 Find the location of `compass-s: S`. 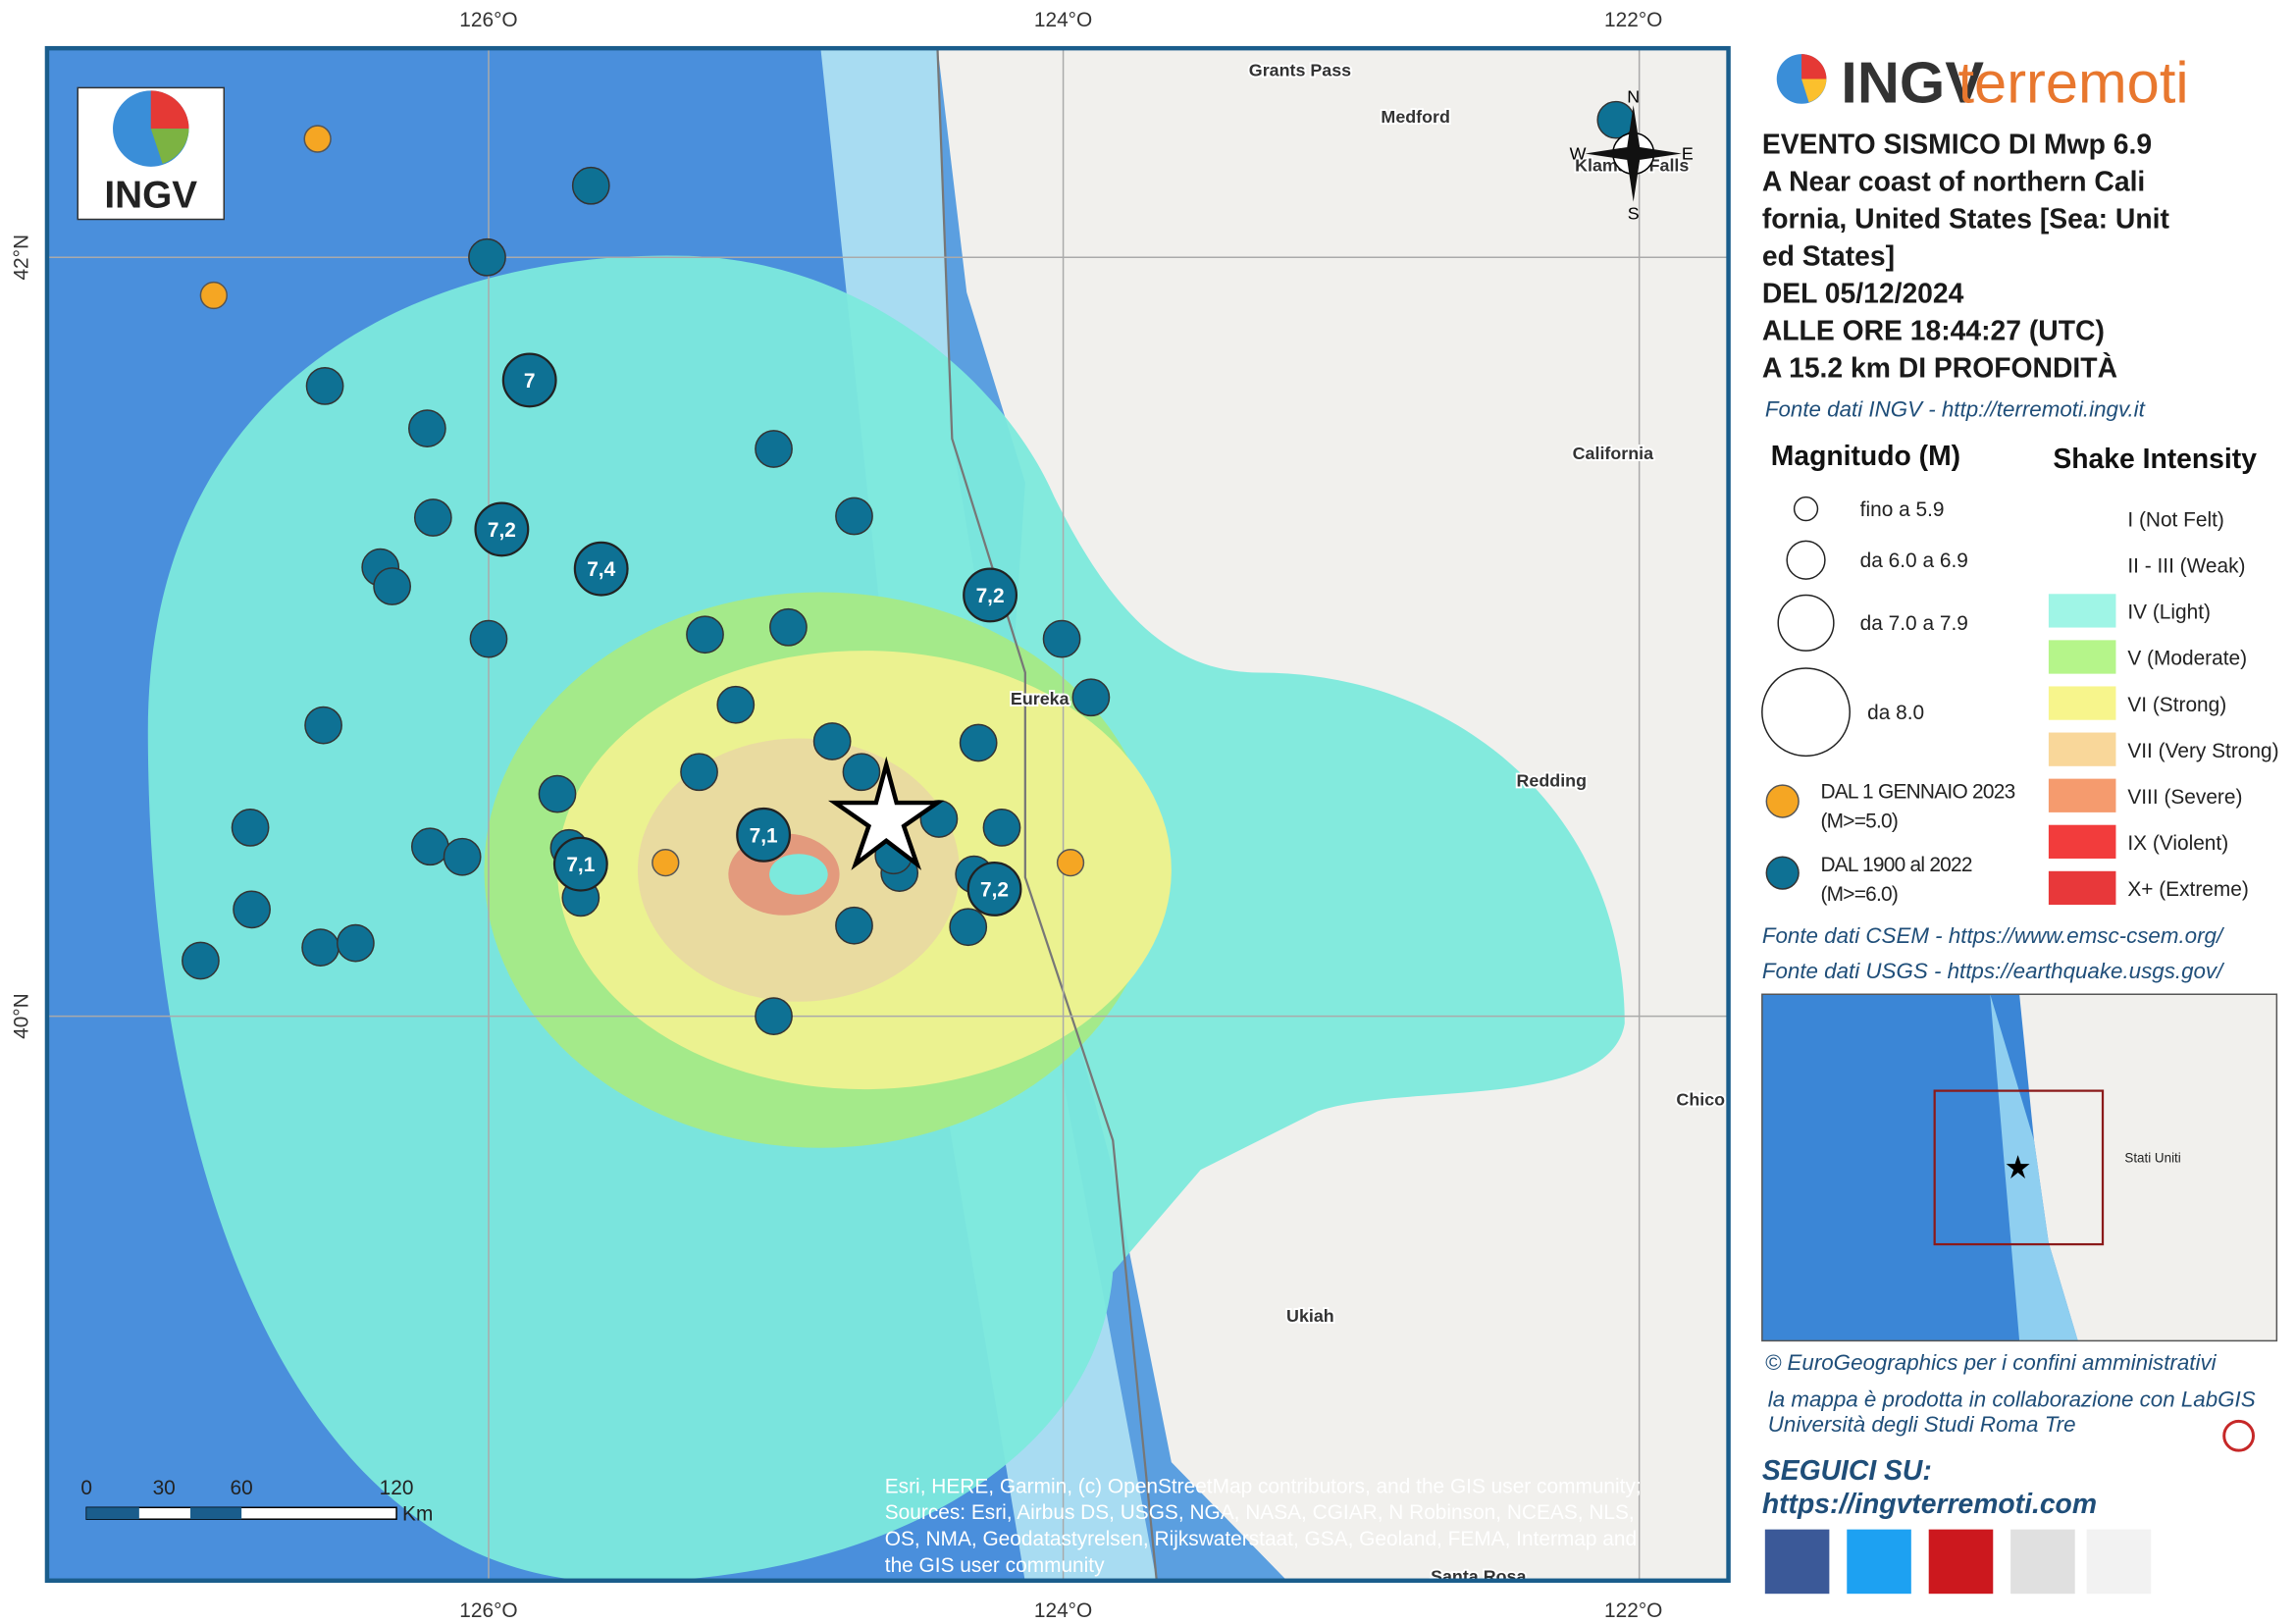

compass-s: S is located at coordinates (1634, 214).